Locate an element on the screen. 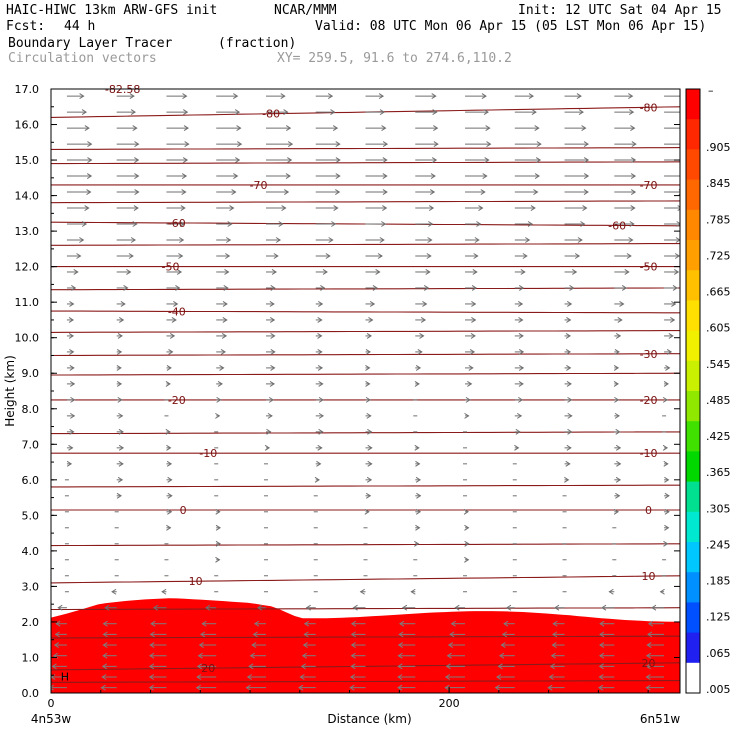 This screenshot has width=740, height=740. y-tick-label: 10.0 is located at coordinates (27, 338).